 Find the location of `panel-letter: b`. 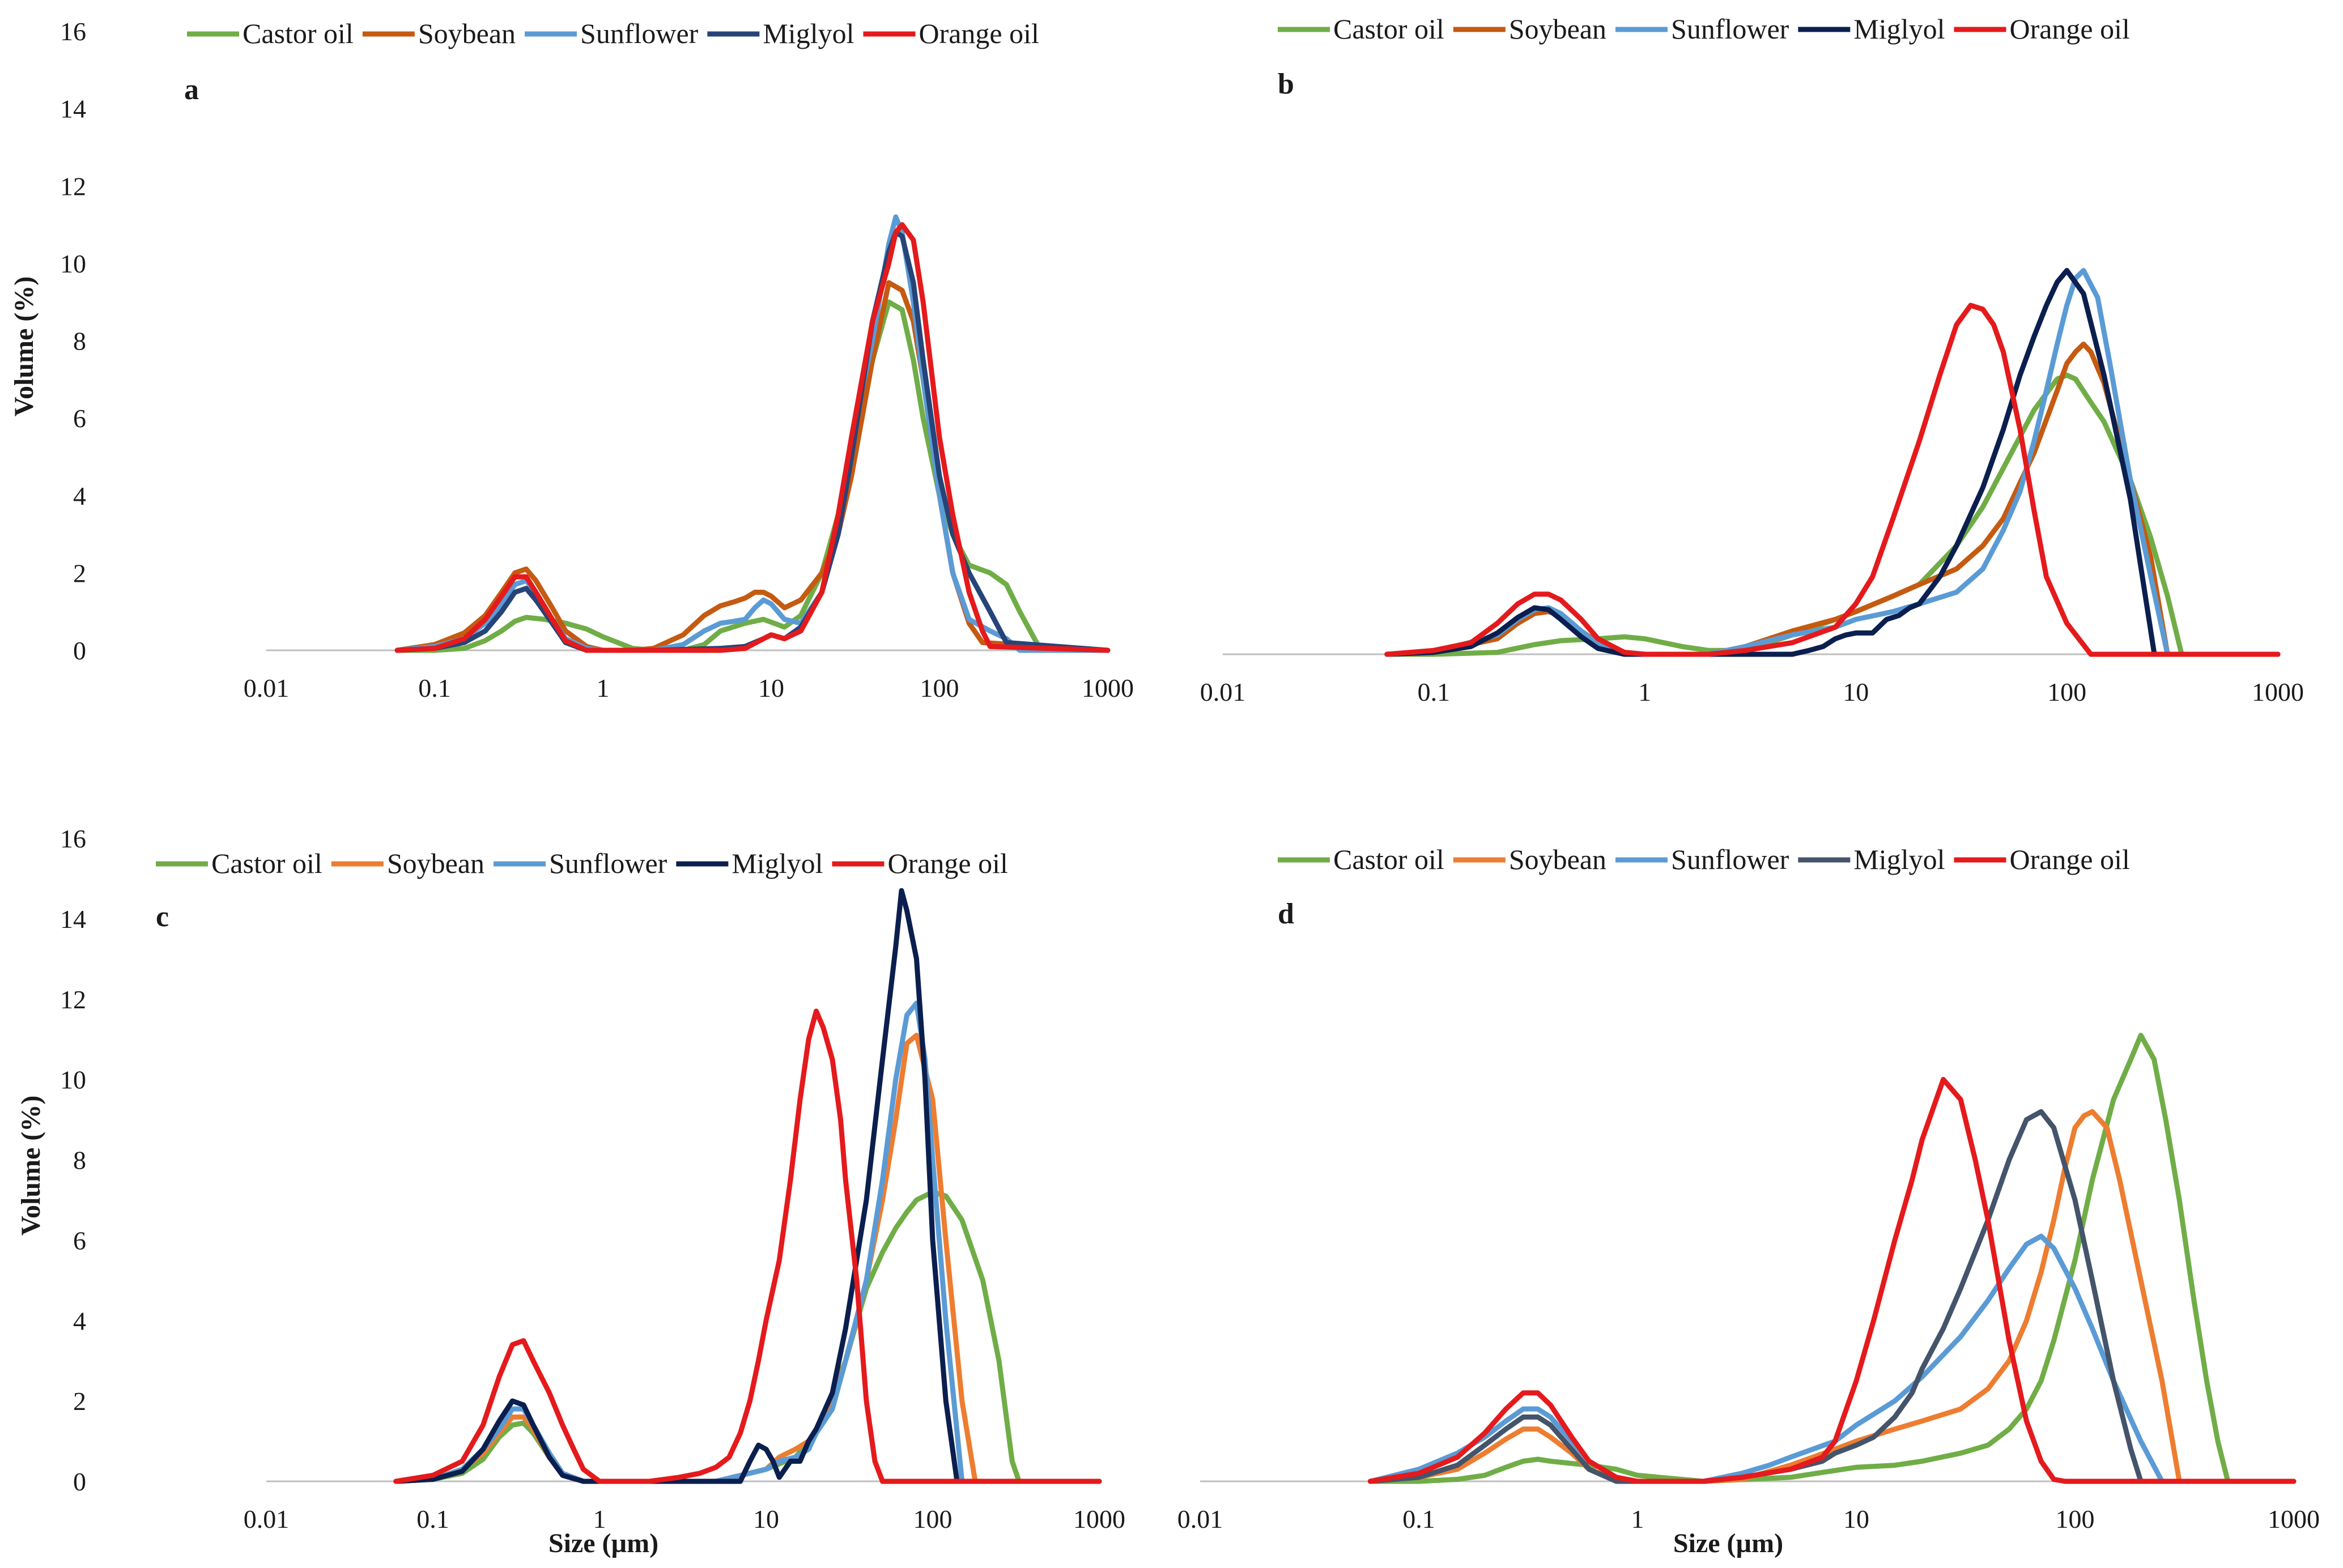

panel-letter: b is located at coordinates (1286, 84).